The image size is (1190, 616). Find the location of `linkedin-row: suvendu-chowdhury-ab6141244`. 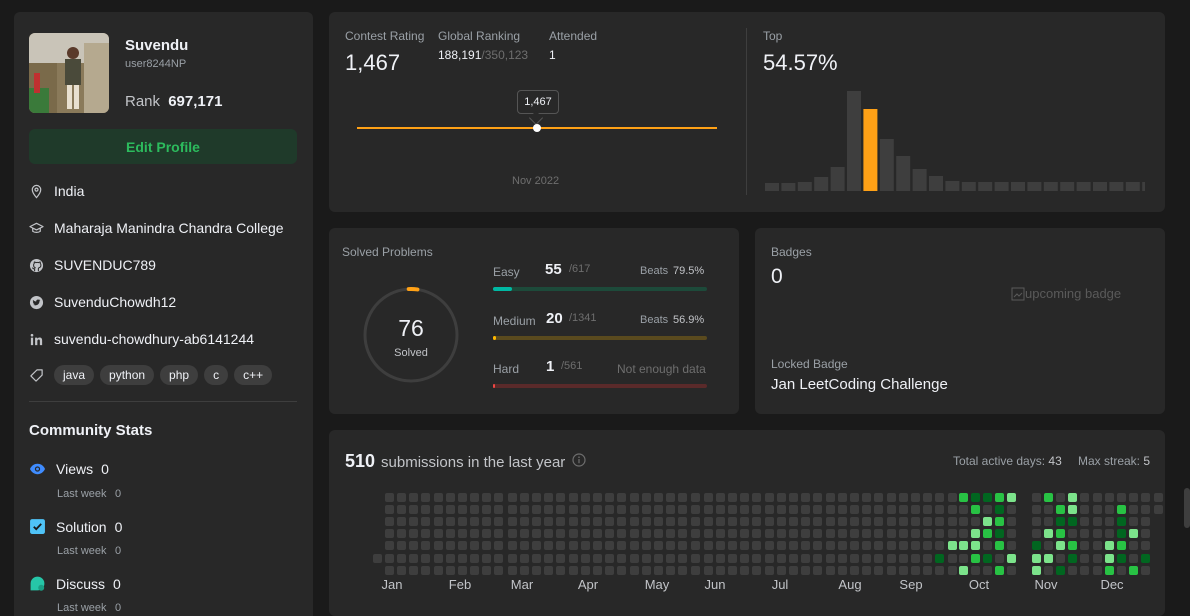

linkedin-row: suvendu-chowdhury-ab6141244 is located at coordinates (141, 339).